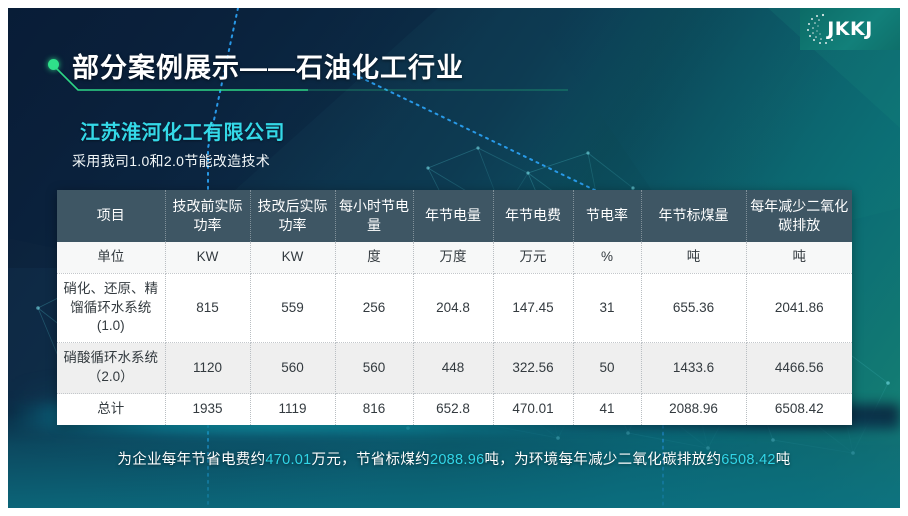 Image resolution: width=908 pixels, height=516 pixels. What do you see at coordinates (111, 216) in the screenshot?
I see `col-header-0: 项目` at bounding box center [111, 216].